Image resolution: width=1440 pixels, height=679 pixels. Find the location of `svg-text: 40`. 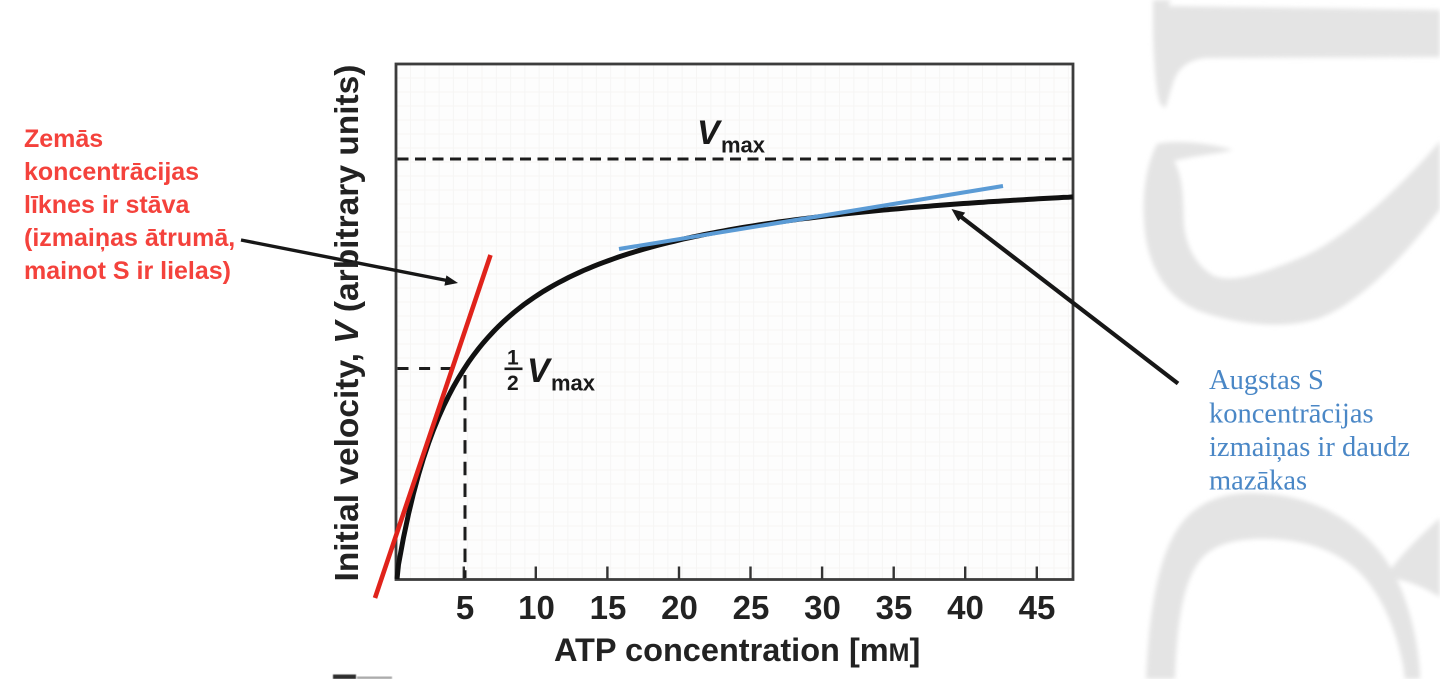

svg-text: 40 is located at coordinates (965, 607).